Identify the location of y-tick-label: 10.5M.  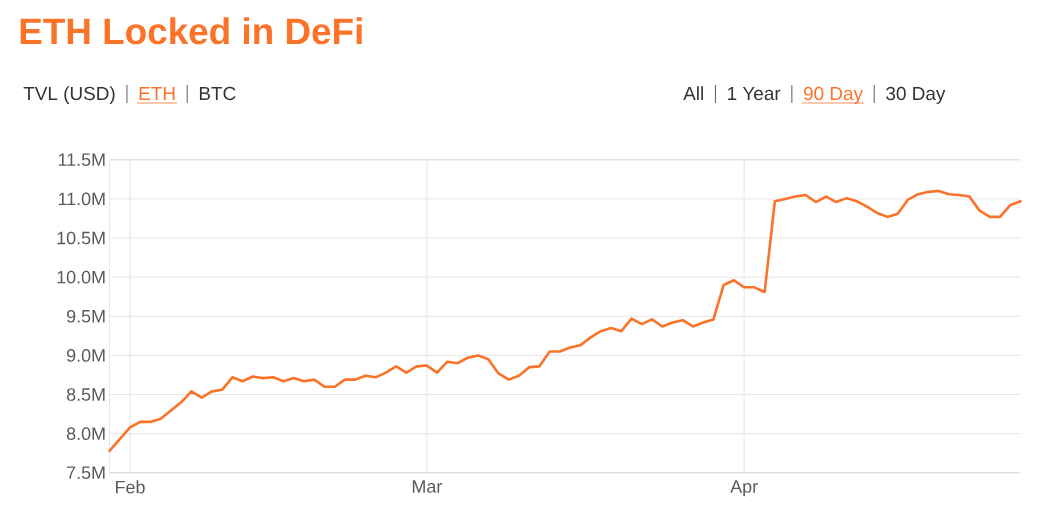
(81, 238).